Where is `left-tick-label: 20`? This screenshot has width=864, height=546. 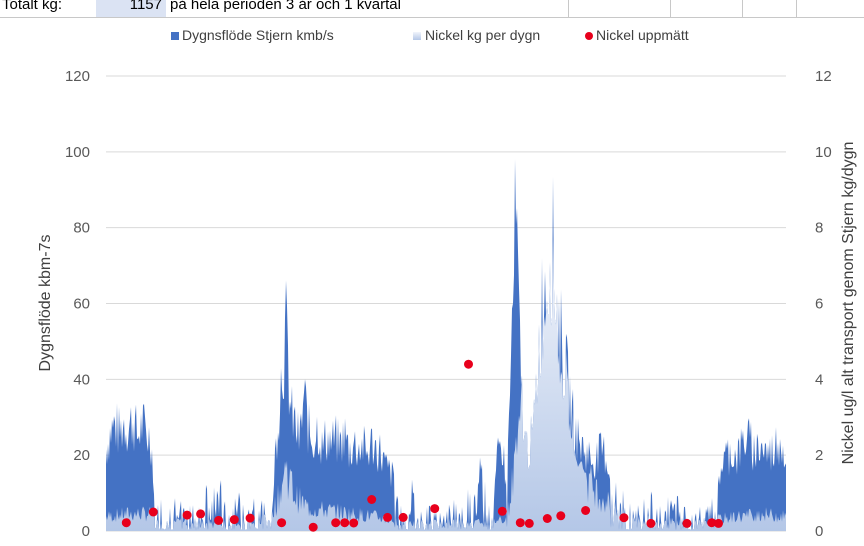 left-tick-label: 20 is located at coordinates (81, 455).